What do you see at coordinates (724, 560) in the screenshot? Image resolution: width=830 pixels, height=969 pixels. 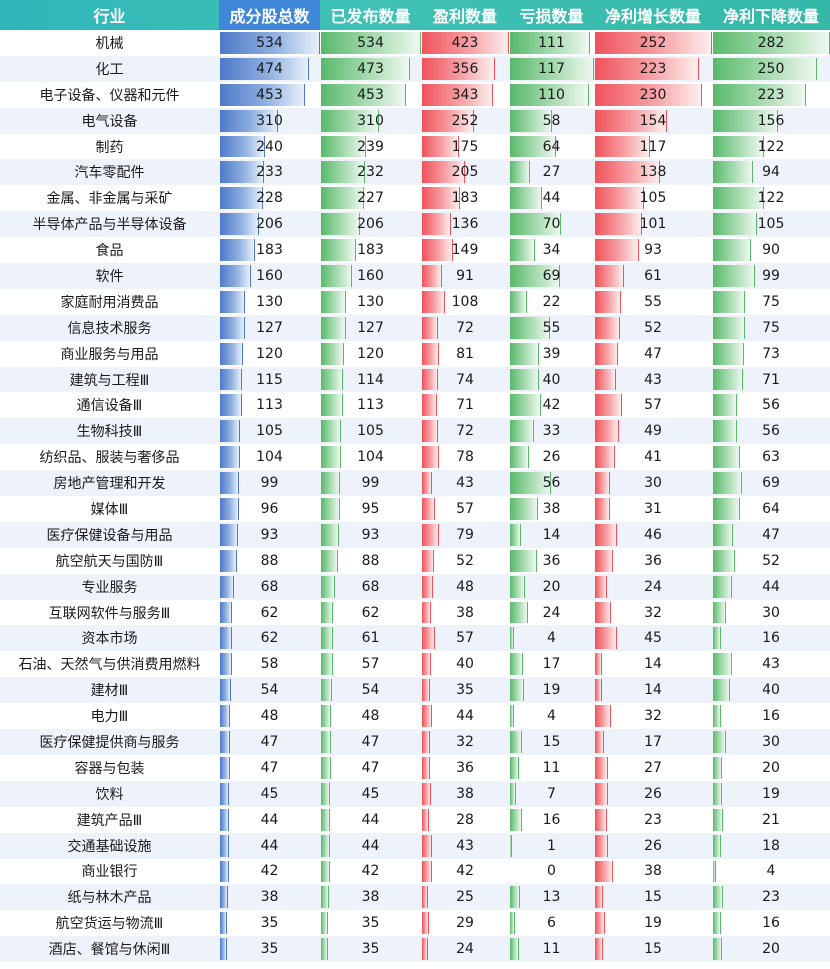 I see `decline-bar` at bounding box center [724, 560].